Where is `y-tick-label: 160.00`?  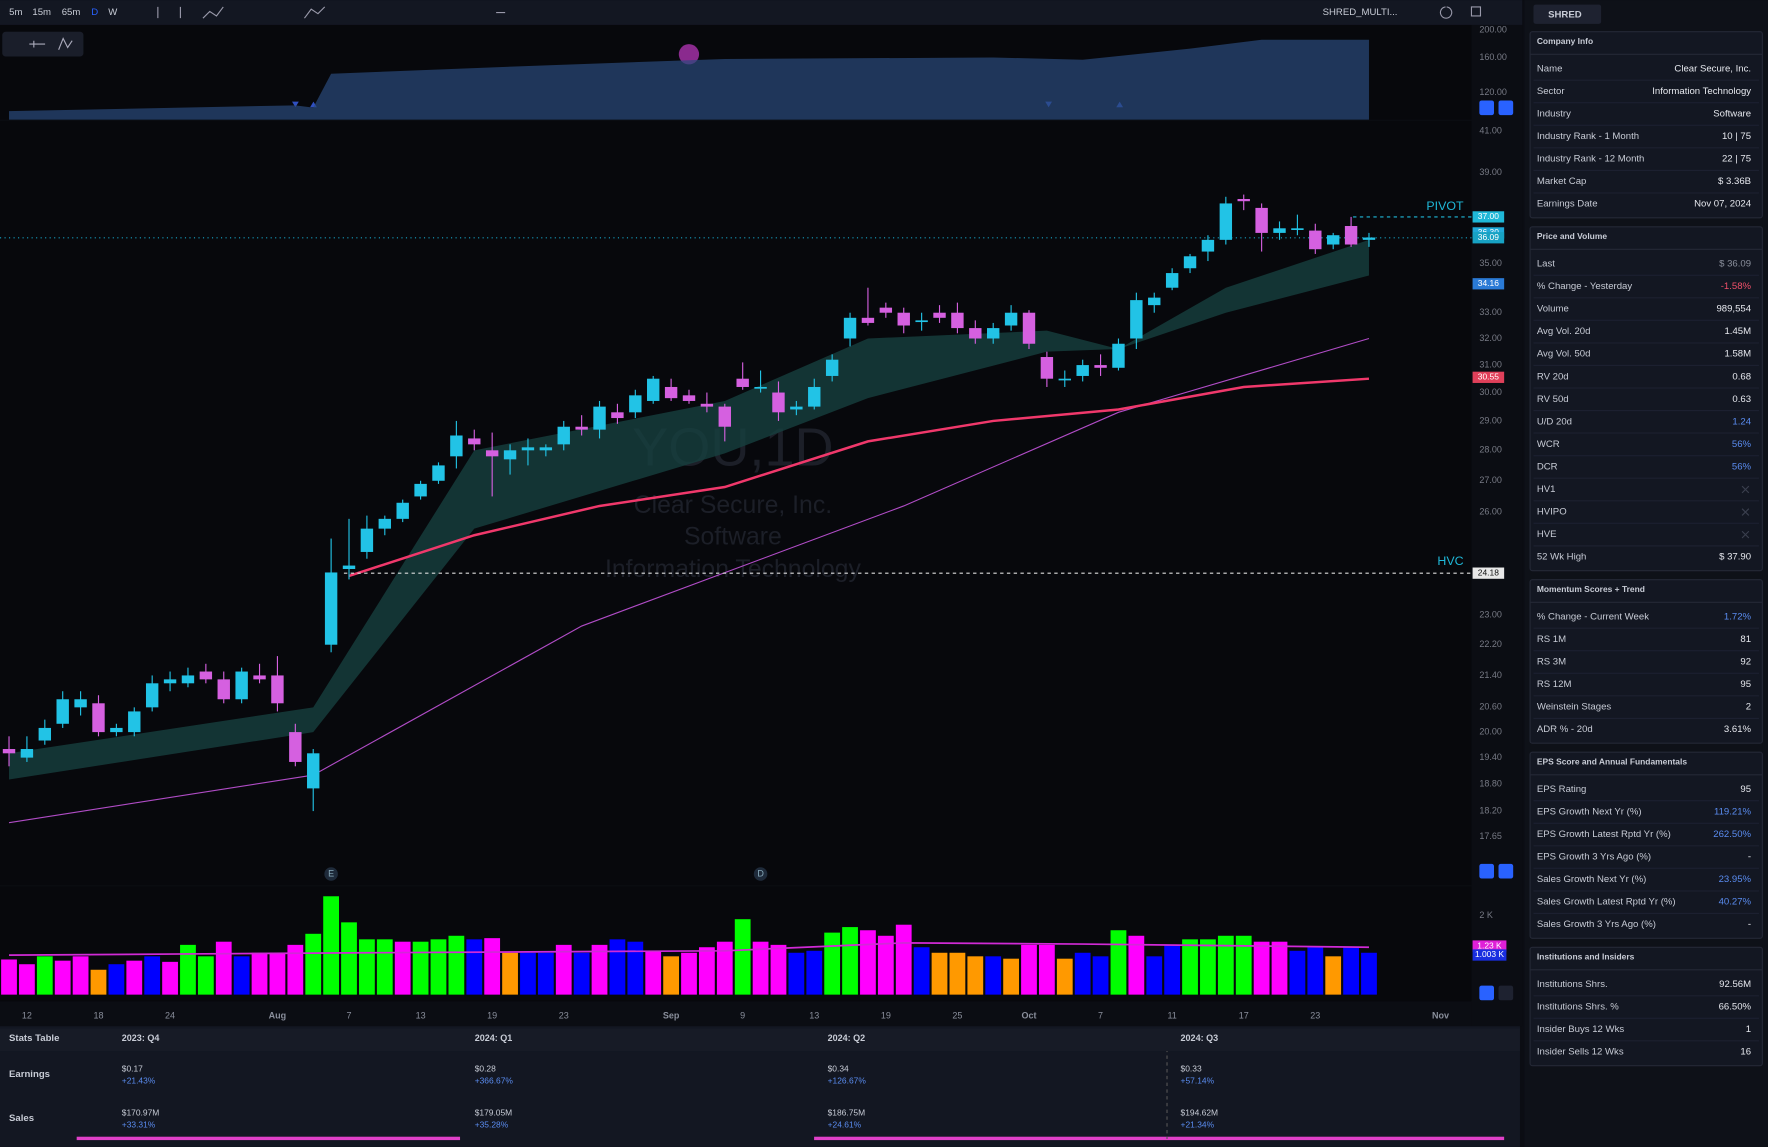 y-tick-label: 160.00 is located at coordinates (1493, 57).